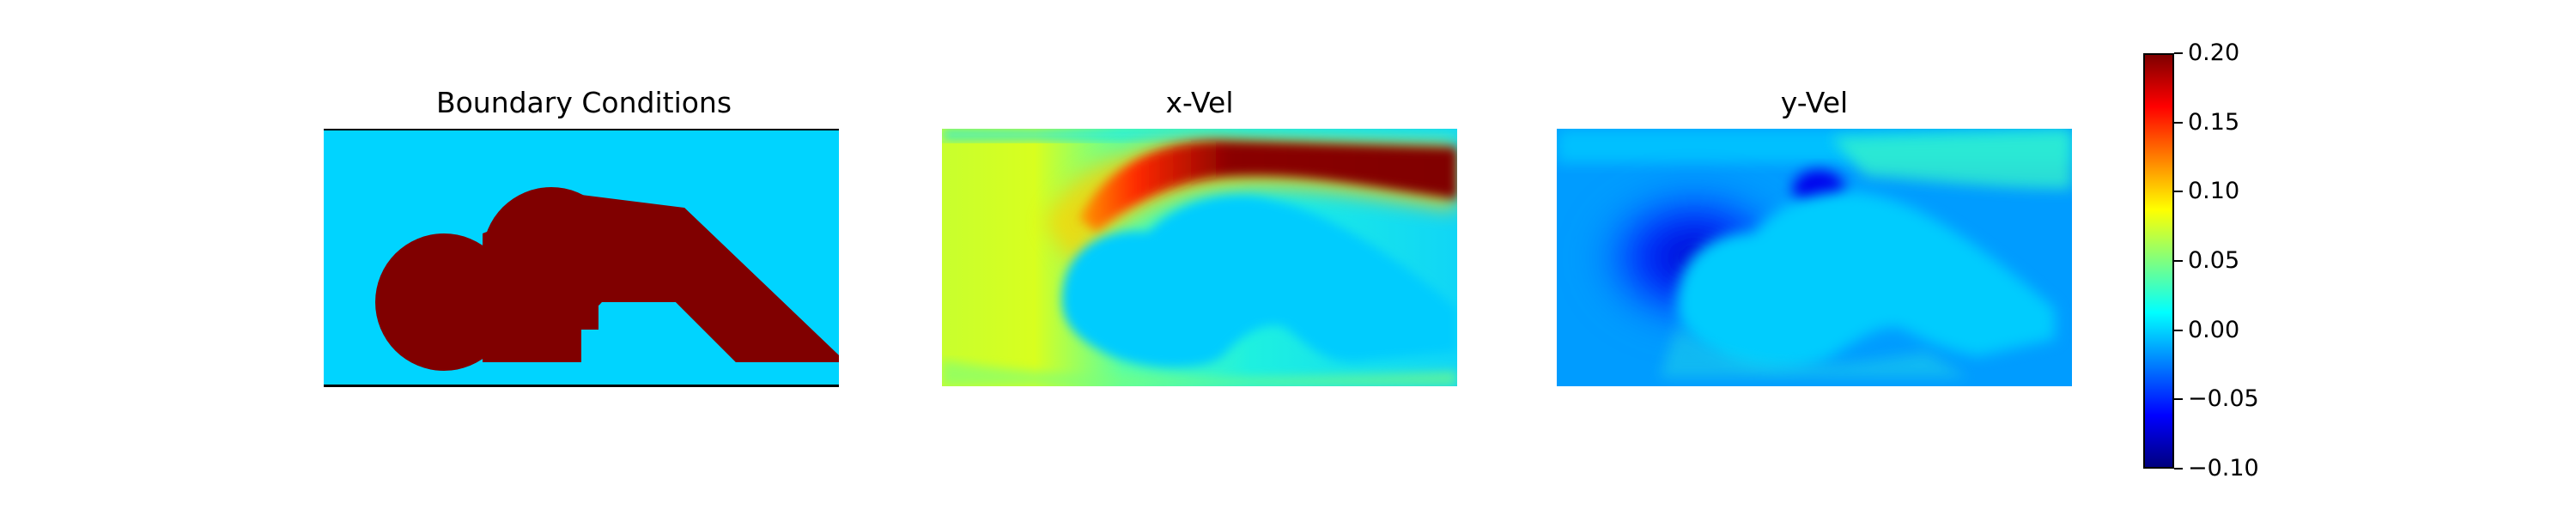 The image size is (2576, 515). I want to click on yvel-upper-green, so click(1952, 159).